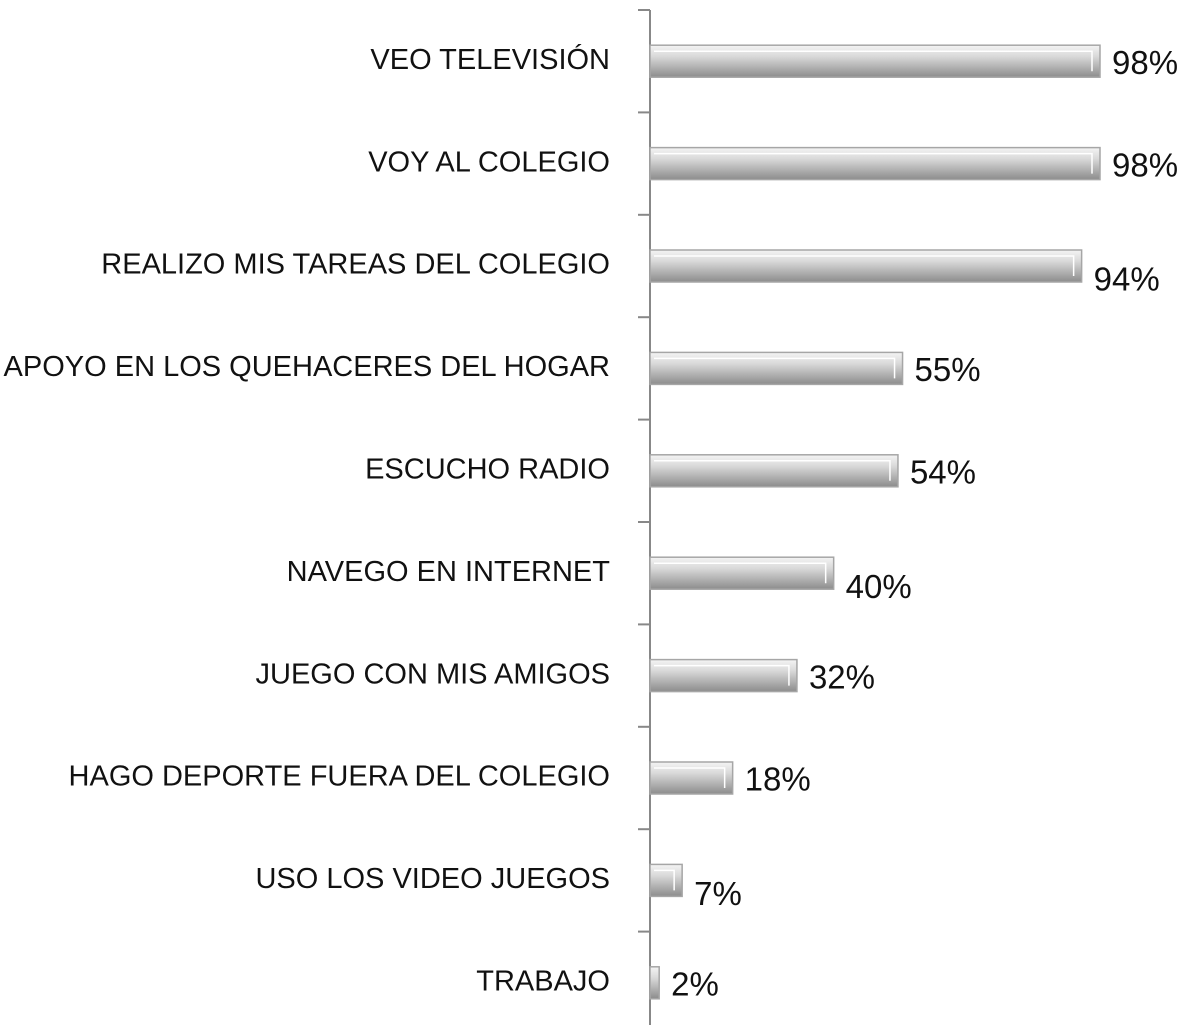  What do you see at coordinates (432, 879) in the screenshot?
I see `category-label: USO LOS VIDEO JUEGOS` at bounding box center [432, 879].